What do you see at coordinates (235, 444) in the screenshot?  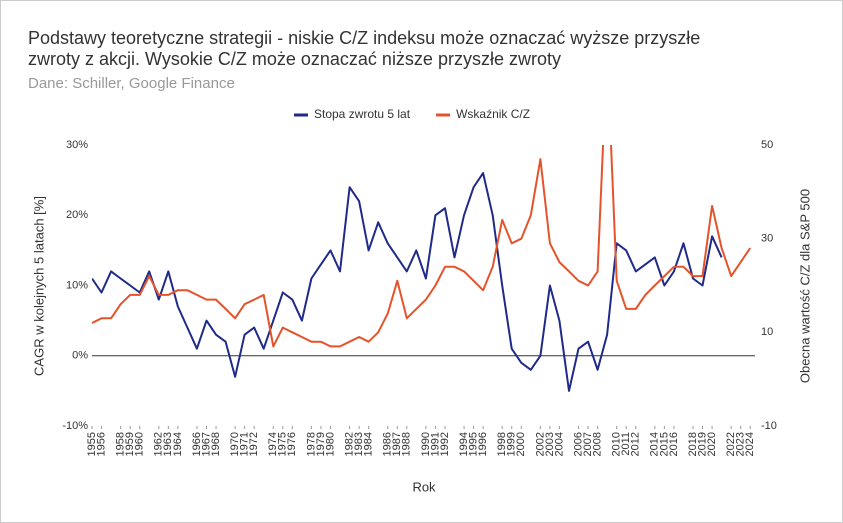 I see `x-tick-label: 1970` at bounding box center [235, 444].